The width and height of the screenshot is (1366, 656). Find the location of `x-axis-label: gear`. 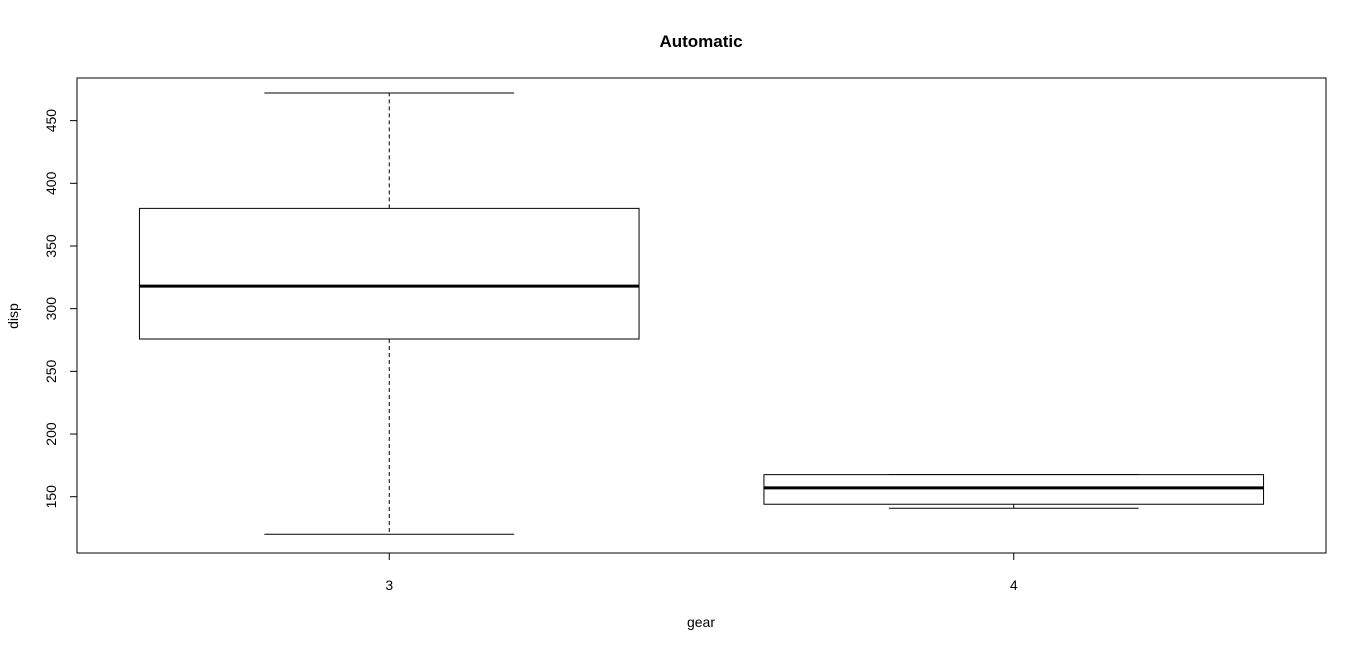

x-axis-label: gear is located at coordinates (701, 622).